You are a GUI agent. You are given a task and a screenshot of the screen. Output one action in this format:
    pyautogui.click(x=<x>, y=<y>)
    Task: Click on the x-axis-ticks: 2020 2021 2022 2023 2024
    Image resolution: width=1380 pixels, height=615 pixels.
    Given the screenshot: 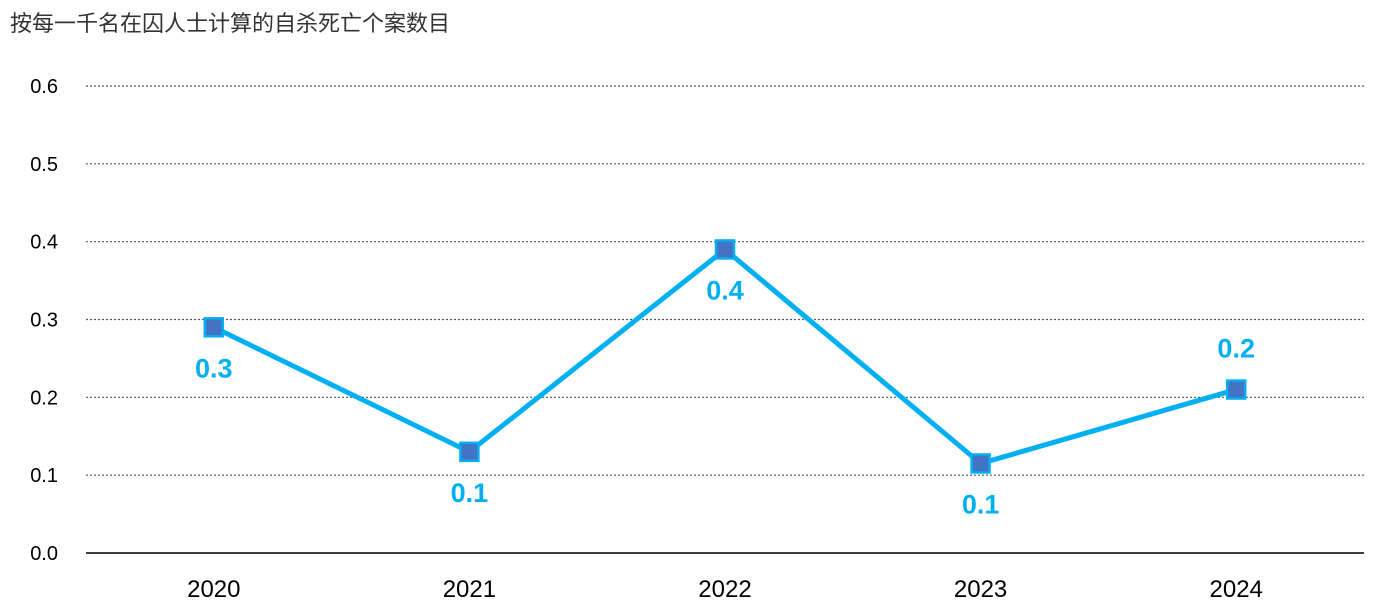 What is the action you would take?
    pyautogui.click(x=725, y=589)
    